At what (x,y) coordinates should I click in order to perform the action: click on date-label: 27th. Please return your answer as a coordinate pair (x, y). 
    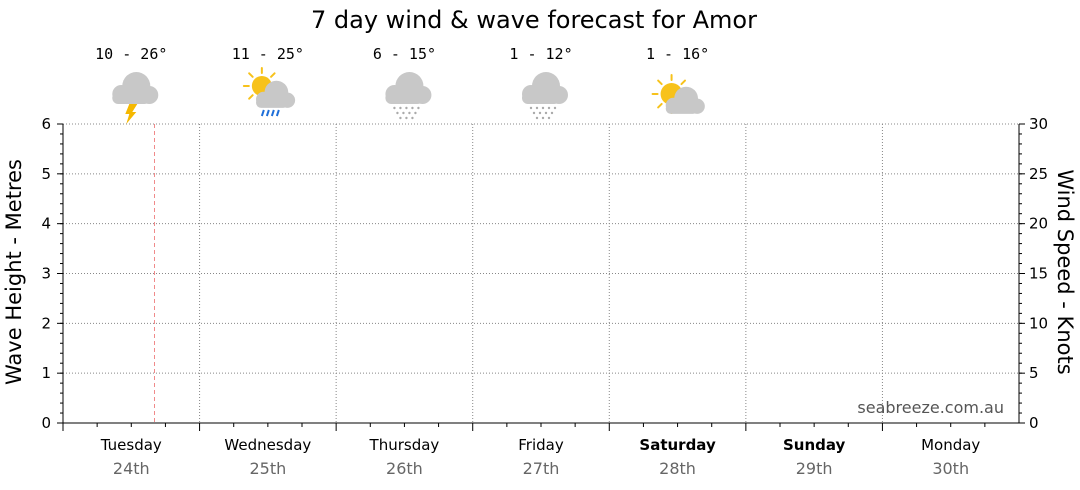
    Looking at the image, I should click on (541, 468).